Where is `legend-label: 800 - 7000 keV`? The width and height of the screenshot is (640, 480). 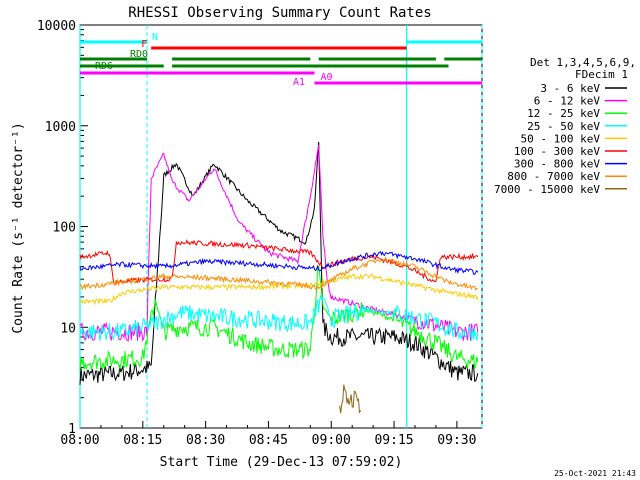 legend-label: 800 - 7000 keV is located at coordinates (553, 176).